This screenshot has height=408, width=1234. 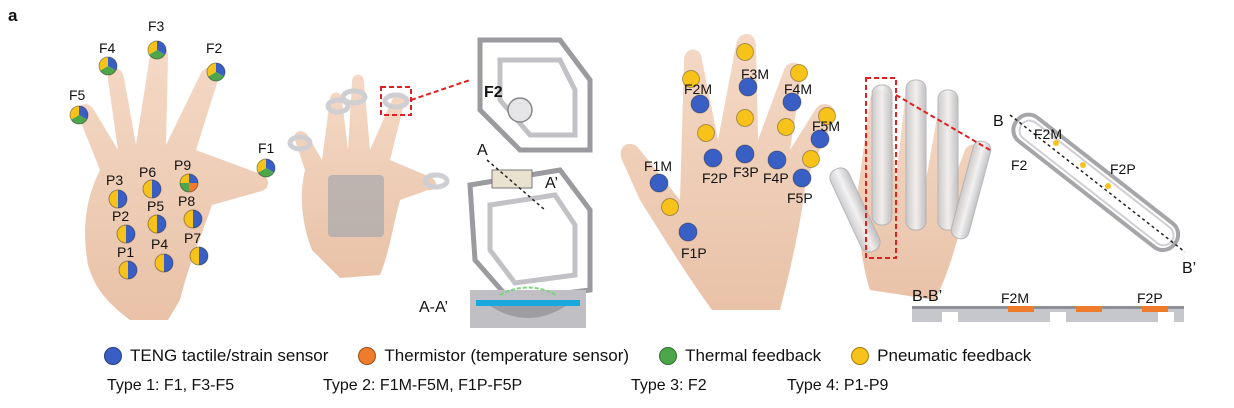 What do you see at coordinates (776, 178) in the screenshot?
I see `label-f4p: F4P` at bounding box center [776, 178].